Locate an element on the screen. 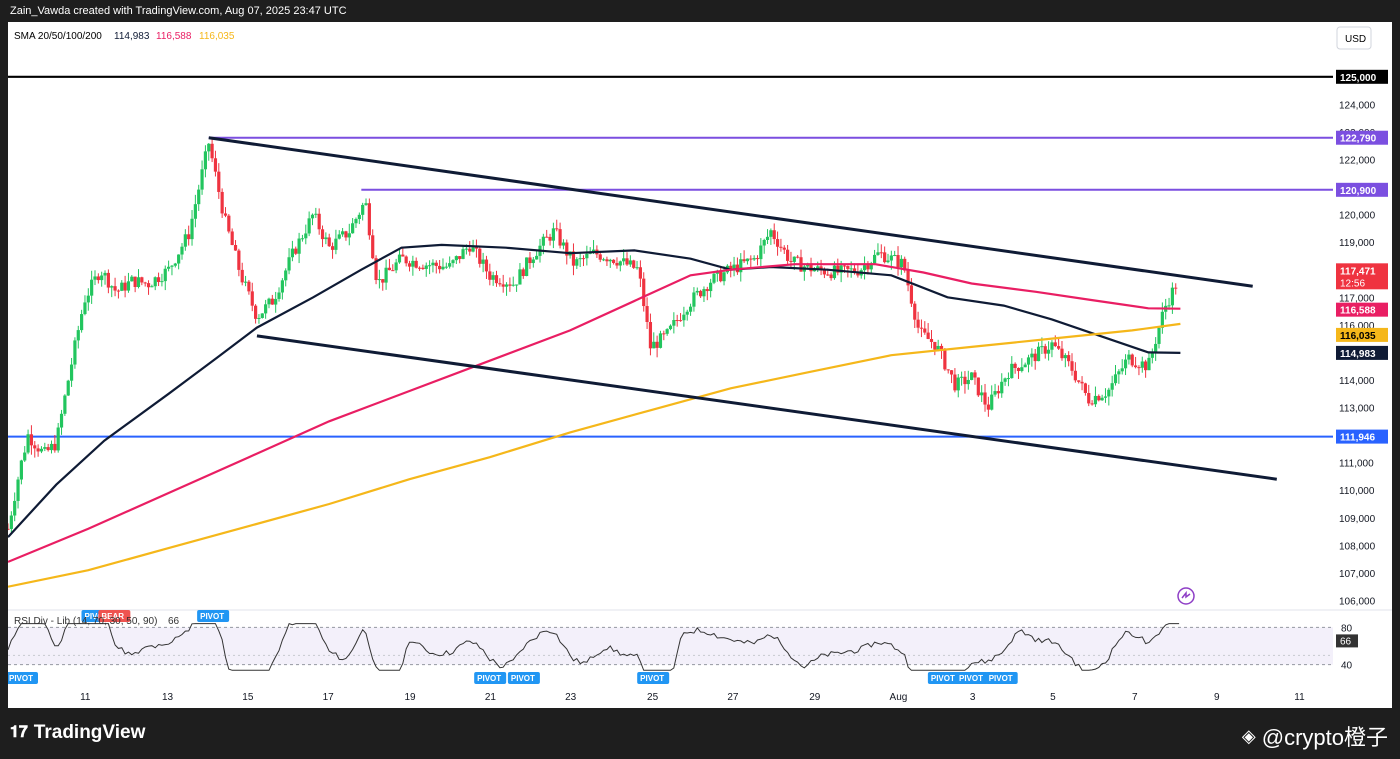 Image resolution: width=1400 pixels, height=759 pixels. sma200-legend-value: 116,035 is located at coordinates (217, 36).